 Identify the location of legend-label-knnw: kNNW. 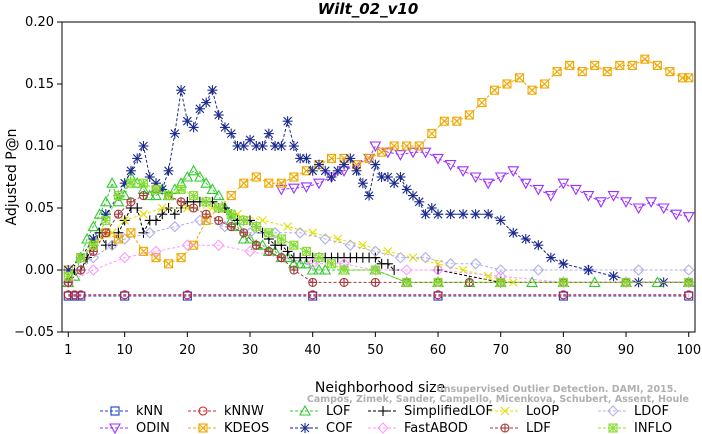
(244, 411).